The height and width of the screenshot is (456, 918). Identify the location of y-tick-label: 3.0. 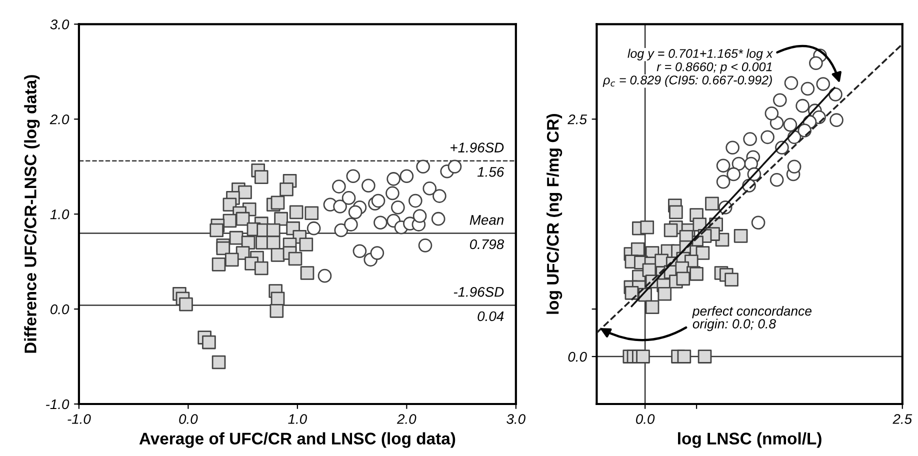
(60, 25).